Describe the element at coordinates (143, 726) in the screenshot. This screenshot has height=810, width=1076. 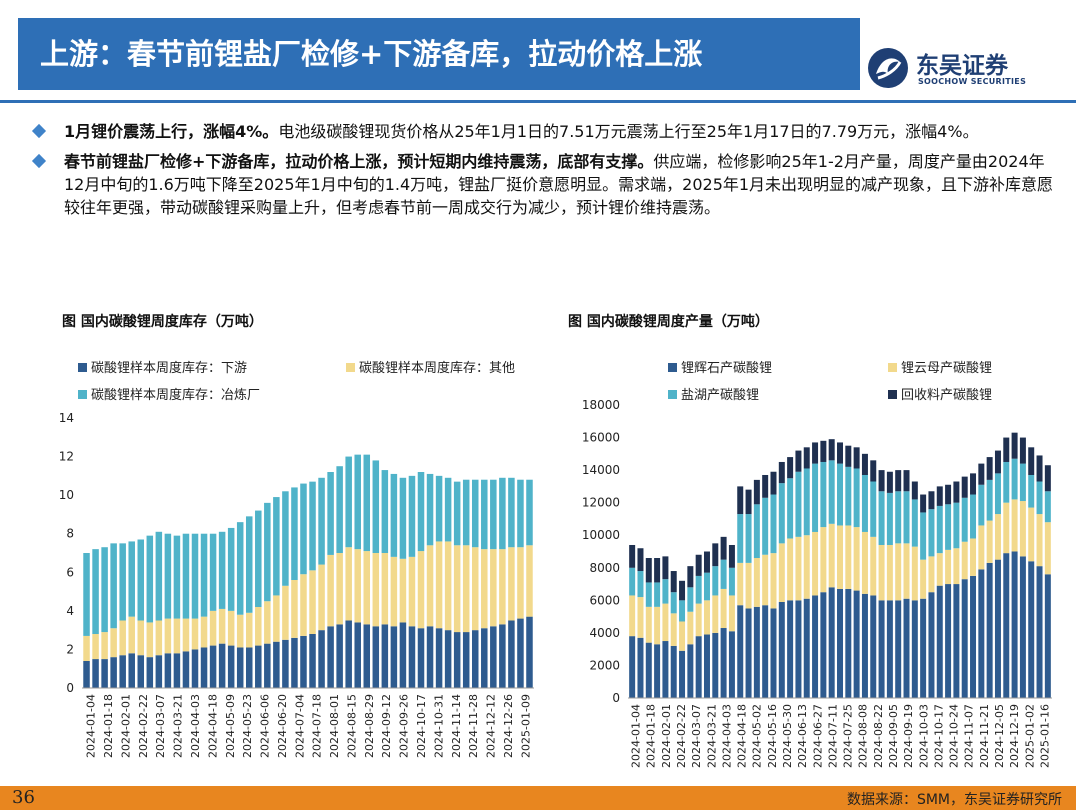
I see `x-tick-label: 2024-02-22` at that location.